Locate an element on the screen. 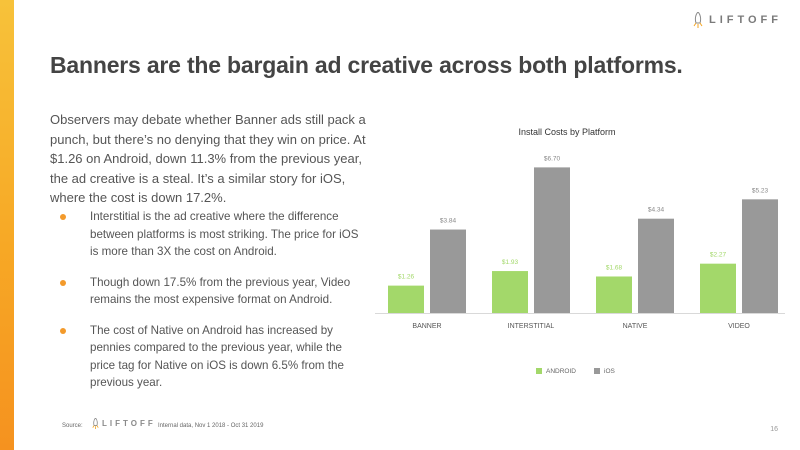 The width and height of the screenshot is (800, 450). brand-name: LIFTOFF is located at coordinates (745, 20).